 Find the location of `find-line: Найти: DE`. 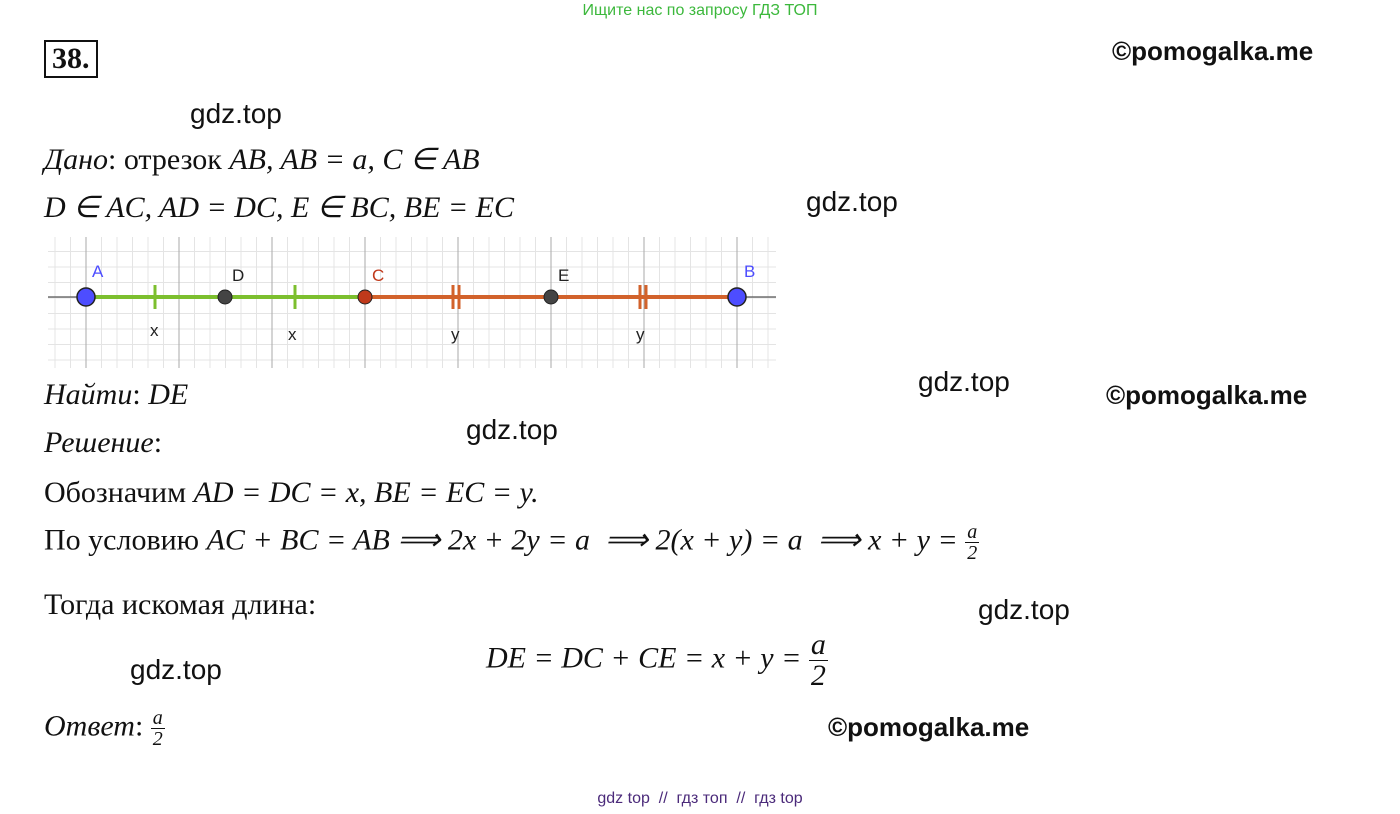

find-line: Найти: DE is located at coordinates (116, 394).